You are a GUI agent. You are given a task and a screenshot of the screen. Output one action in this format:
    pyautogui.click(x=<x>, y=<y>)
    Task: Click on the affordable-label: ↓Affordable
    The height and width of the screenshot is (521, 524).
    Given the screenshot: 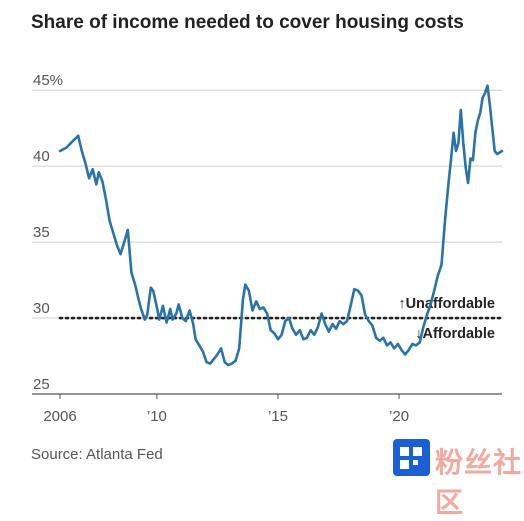 What is the action you would take?
    pyautogui.click(x=455, y=334)
    